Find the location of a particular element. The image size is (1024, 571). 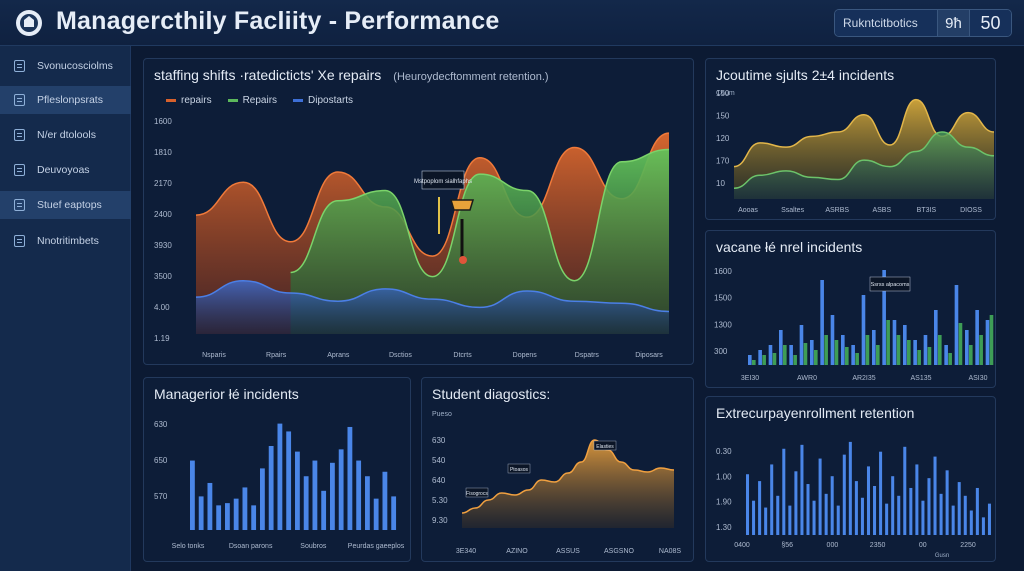

marker-dot is located at coordinates (463, 260).